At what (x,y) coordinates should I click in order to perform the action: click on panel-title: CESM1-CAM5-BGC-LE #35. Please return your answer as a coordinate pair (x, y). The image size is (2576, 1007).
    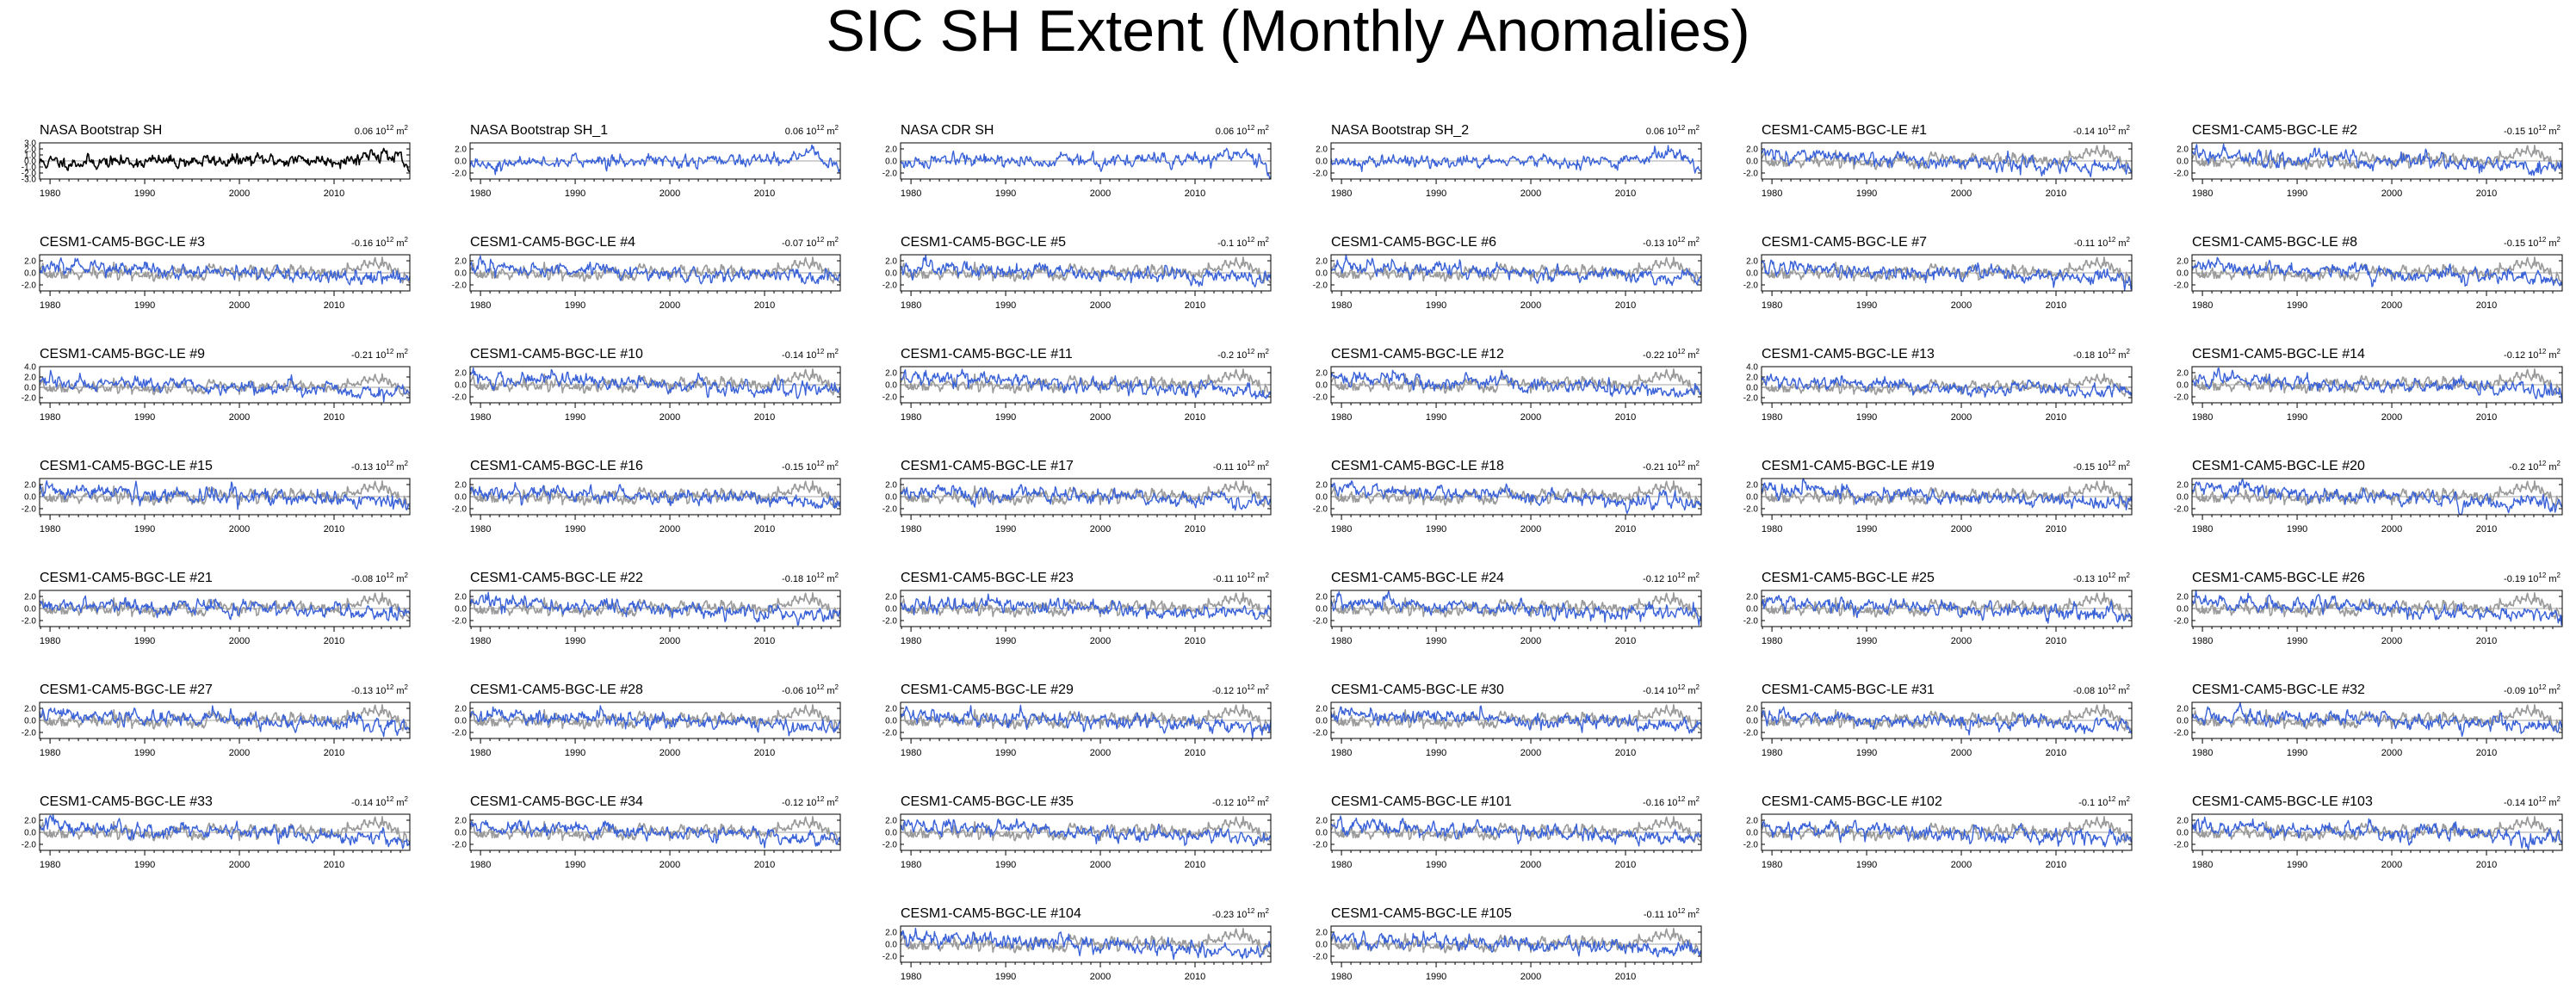
    Looking at the image, I should click on (988, 802).